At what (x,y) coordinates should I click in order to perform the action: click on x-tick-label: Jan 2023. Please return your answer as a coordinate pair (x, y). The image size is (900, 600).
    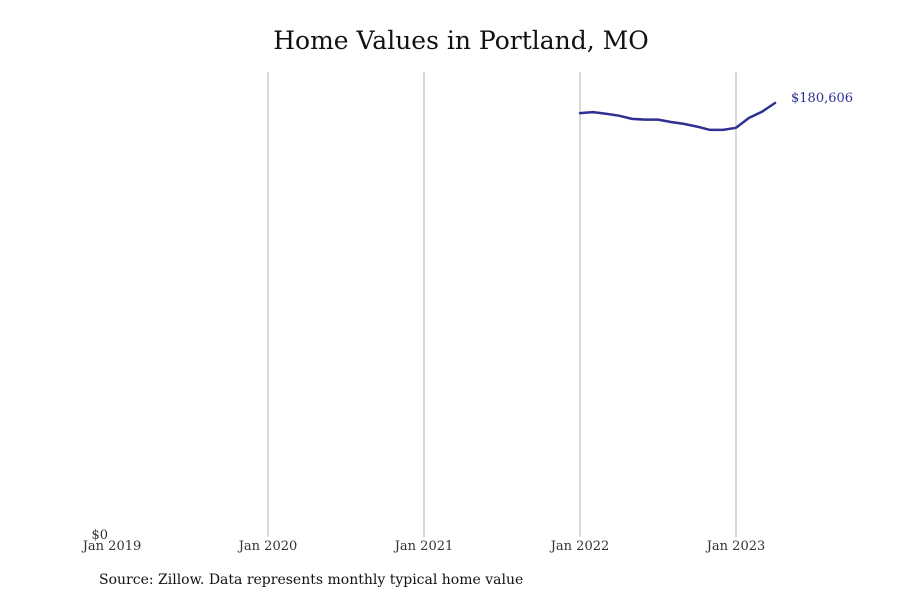
    Looking at the image, I should click on (735, 546).